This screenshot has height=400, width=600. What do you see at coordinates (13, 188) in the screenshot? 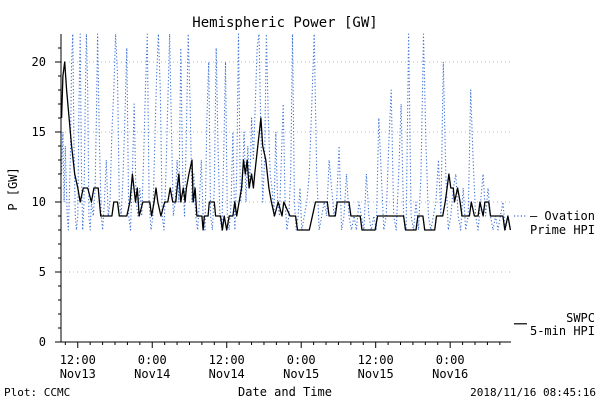
I see `y-axis-label: P [GW]` at bounding box center [13, 188].